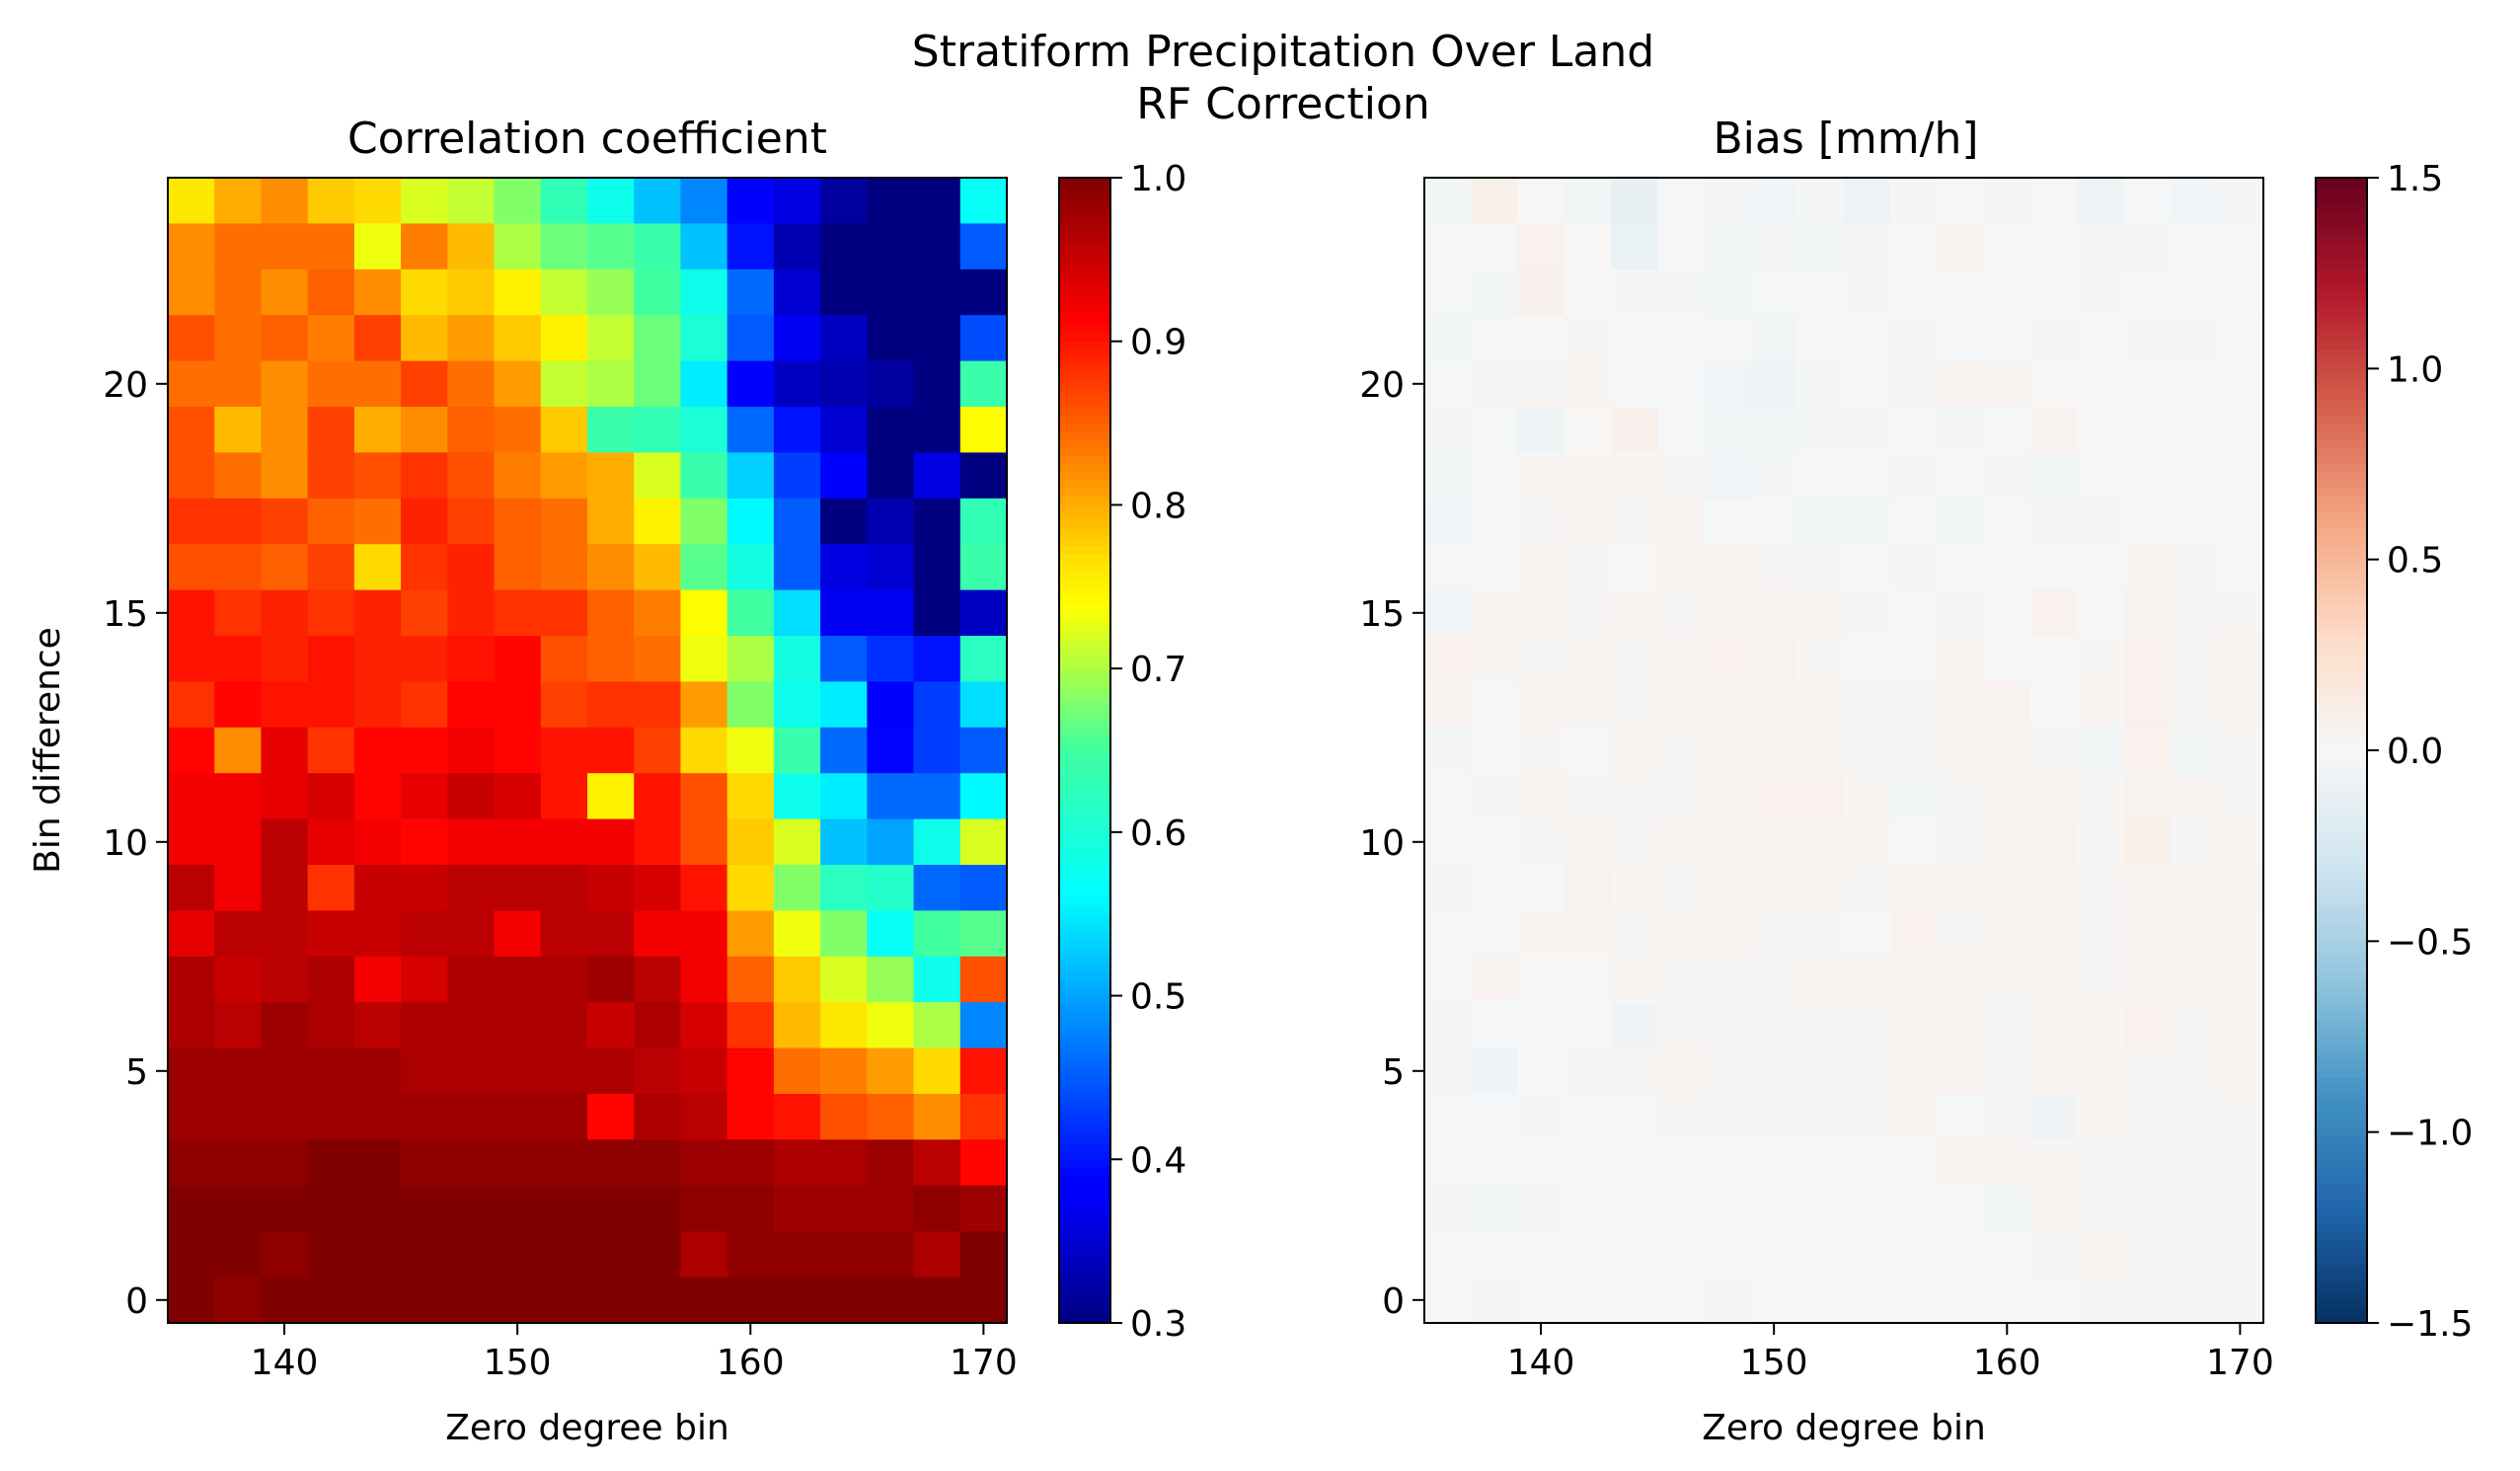 This screenshot has height=1471, width=2520. What do you see at coordinates (587, 139) in the screenshot?
I see `correlation-title: Correlation coefficient` at bounding box center [587, 139].